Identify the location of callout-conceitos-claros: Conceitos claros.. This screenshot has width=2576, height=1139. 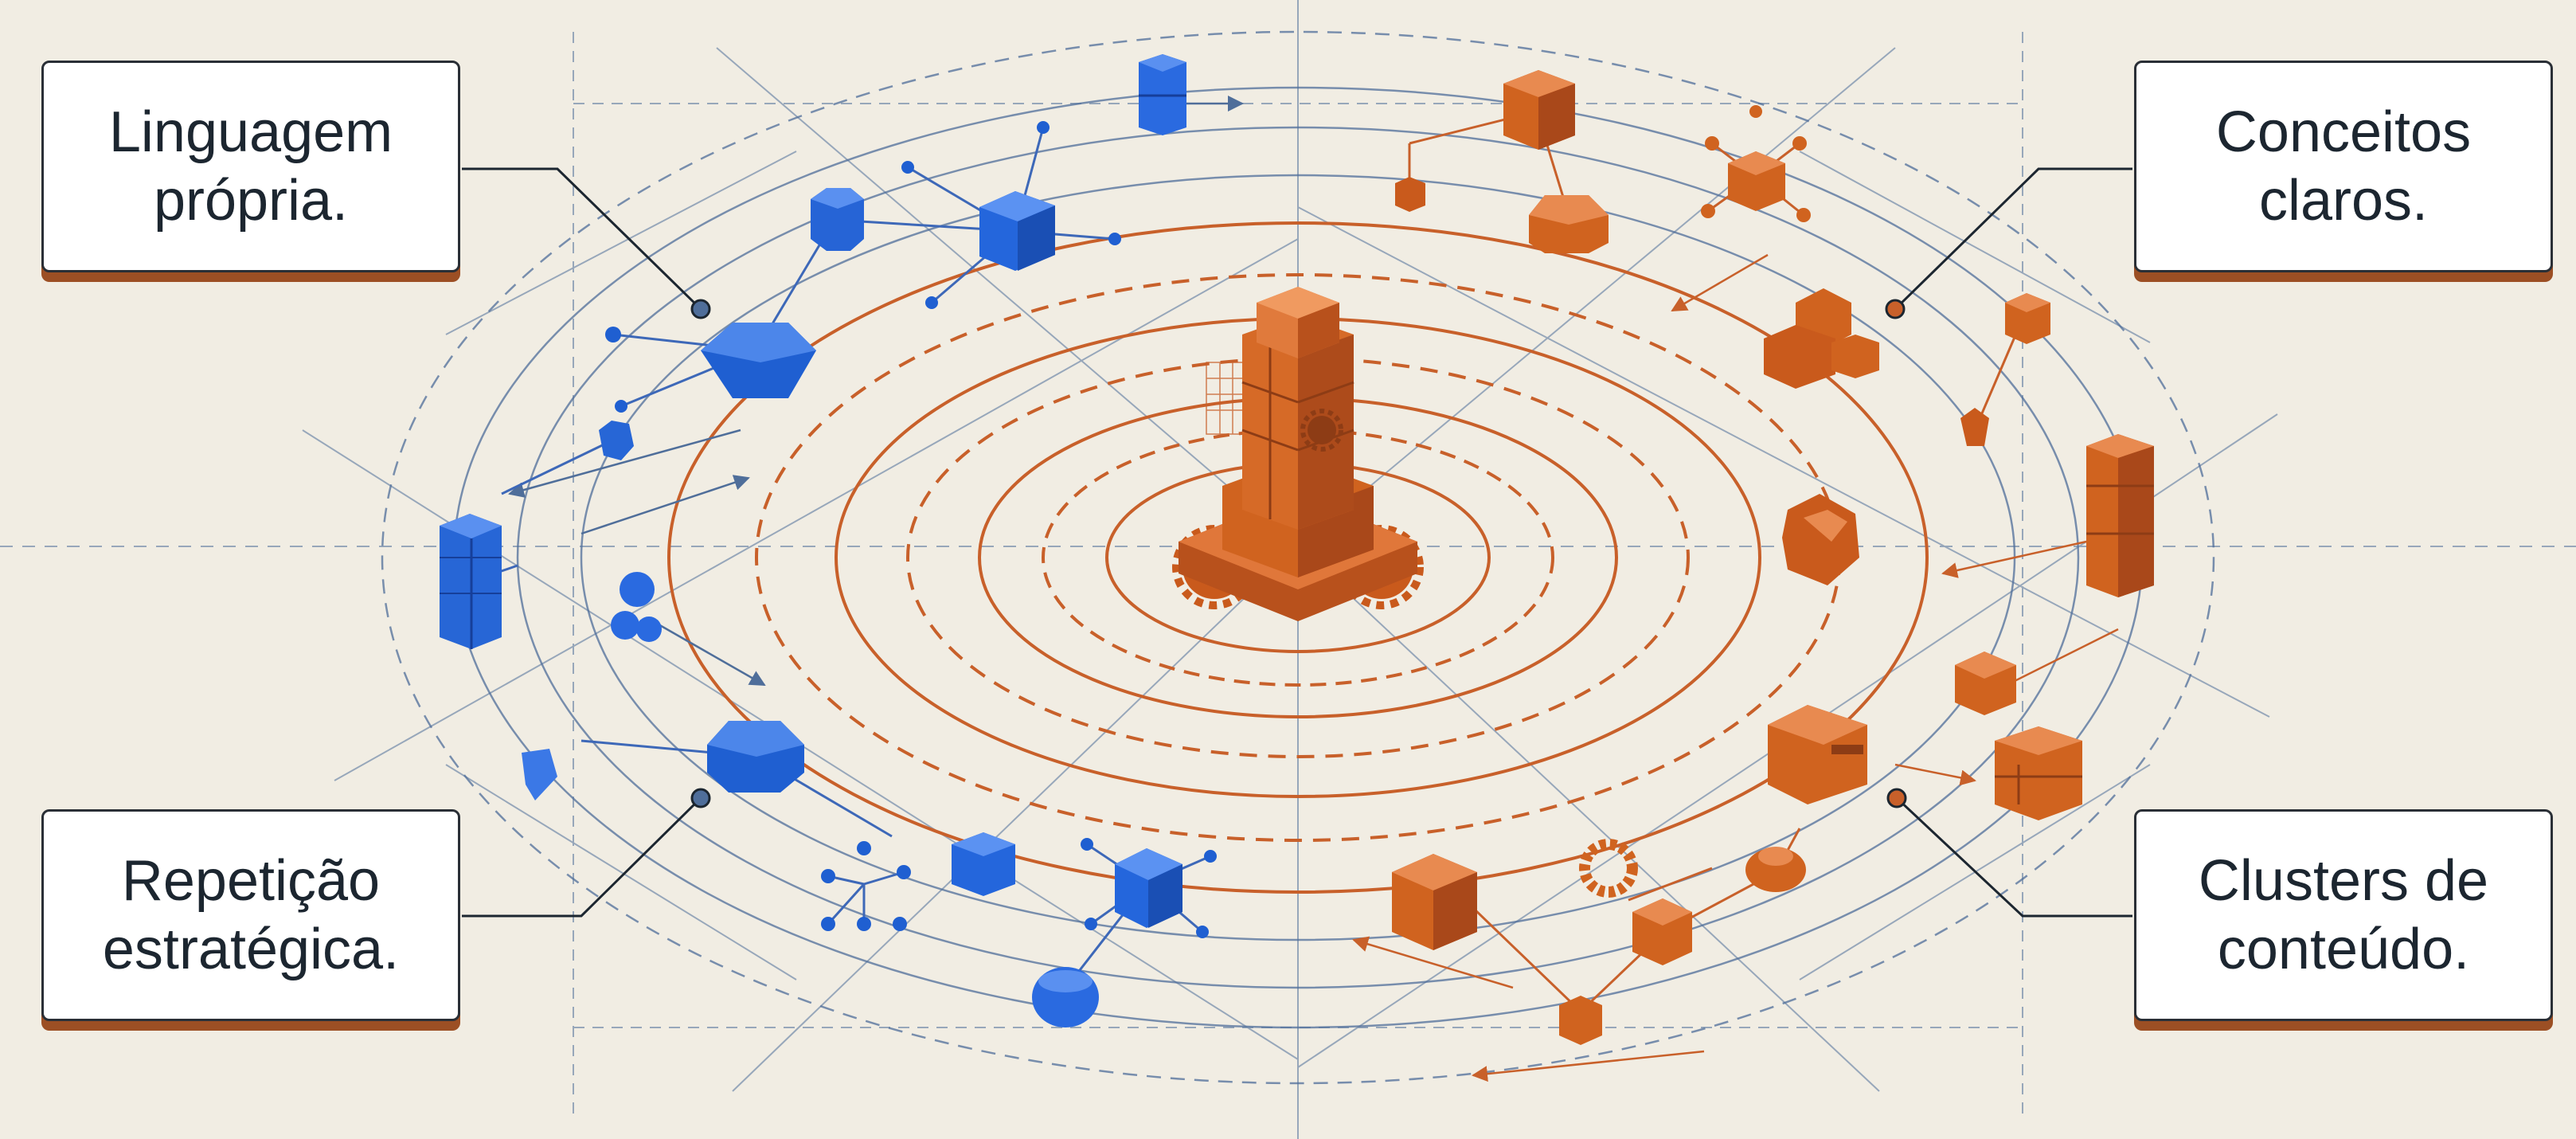
(2344, 166).